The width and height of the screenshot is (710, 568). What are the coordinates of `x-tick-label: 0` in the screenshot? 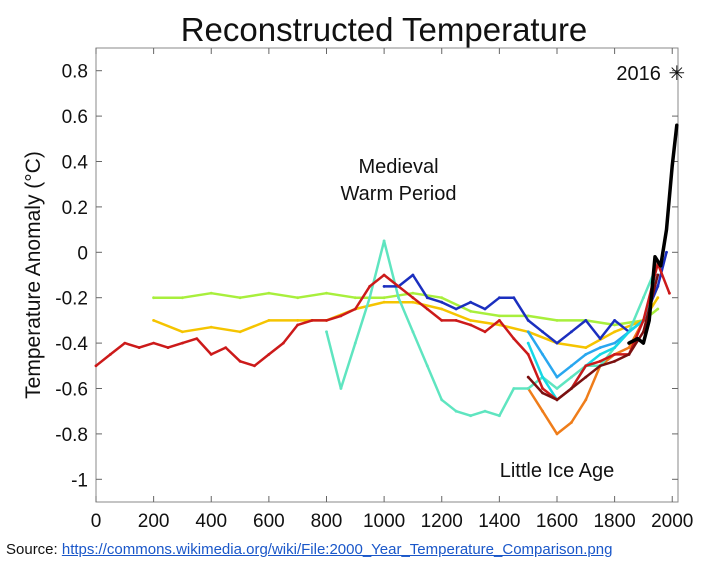 It's located at (96, 521).